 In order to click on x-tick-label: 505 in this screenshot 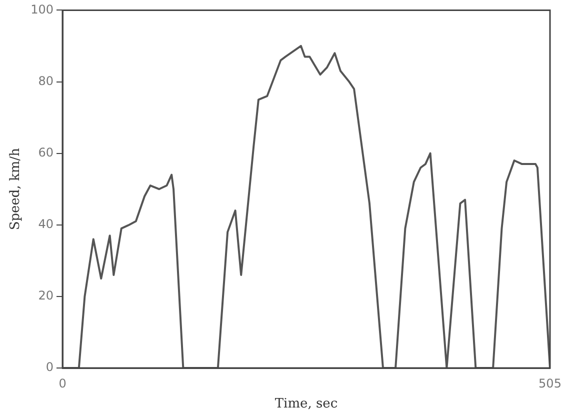, I will do `click(550, 383)`.